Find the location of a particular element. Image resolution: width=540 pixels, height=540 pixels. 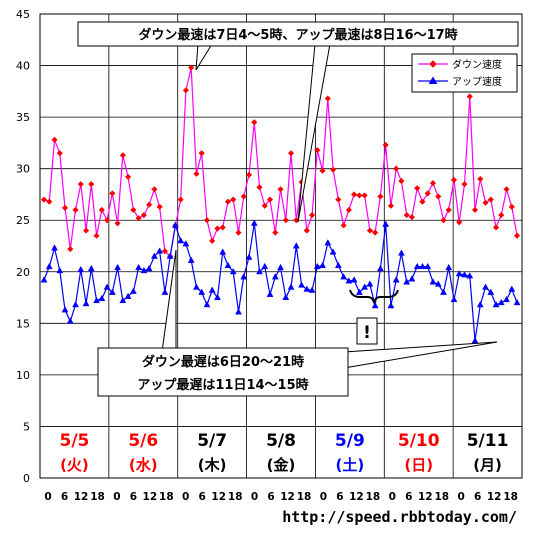

y-tick-label: 0 is located at coordinates (26, 478).